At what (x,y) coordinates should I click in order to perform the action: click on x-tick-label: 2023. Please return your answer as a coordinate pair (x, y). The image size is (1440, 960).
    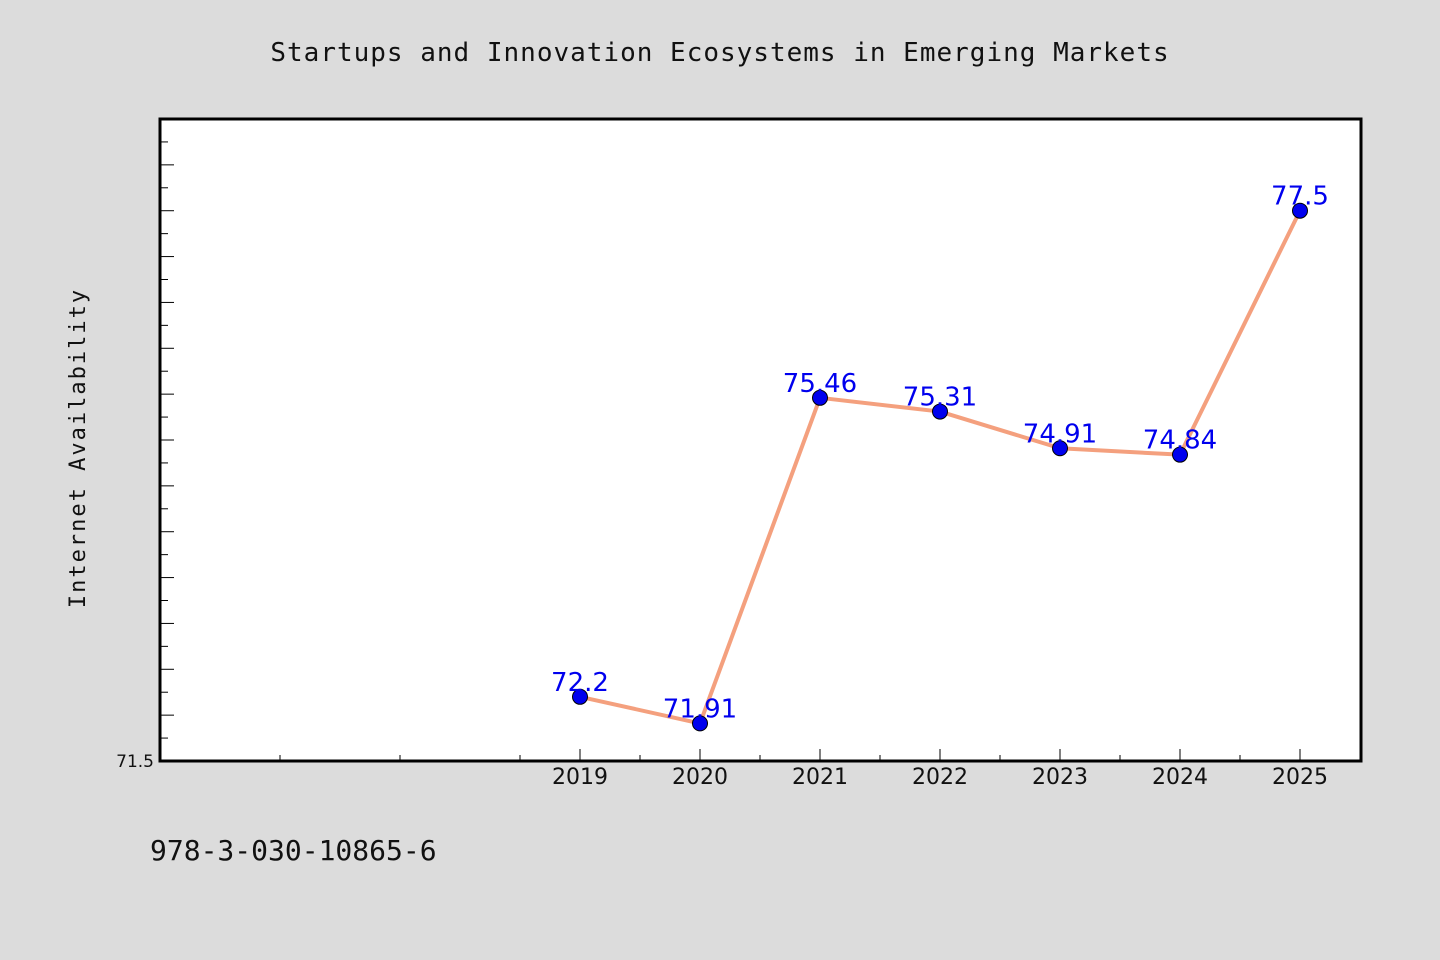
    Looking at the image, I should click on (1060, 777).